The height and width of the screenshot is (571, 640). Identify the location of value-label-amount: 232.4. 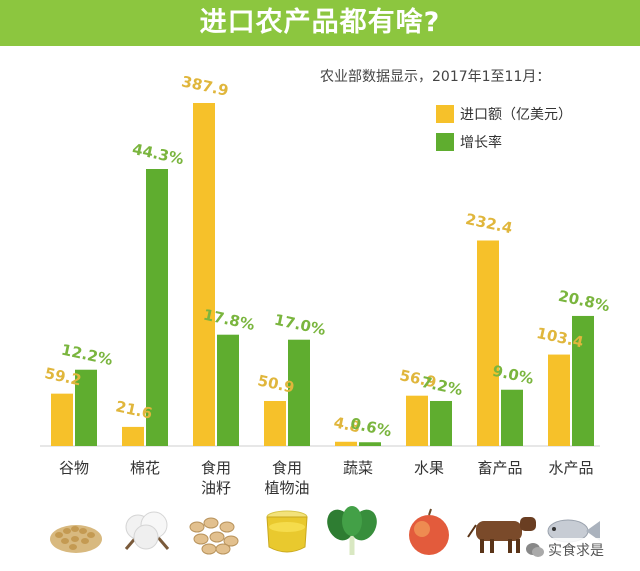
(489, 223).